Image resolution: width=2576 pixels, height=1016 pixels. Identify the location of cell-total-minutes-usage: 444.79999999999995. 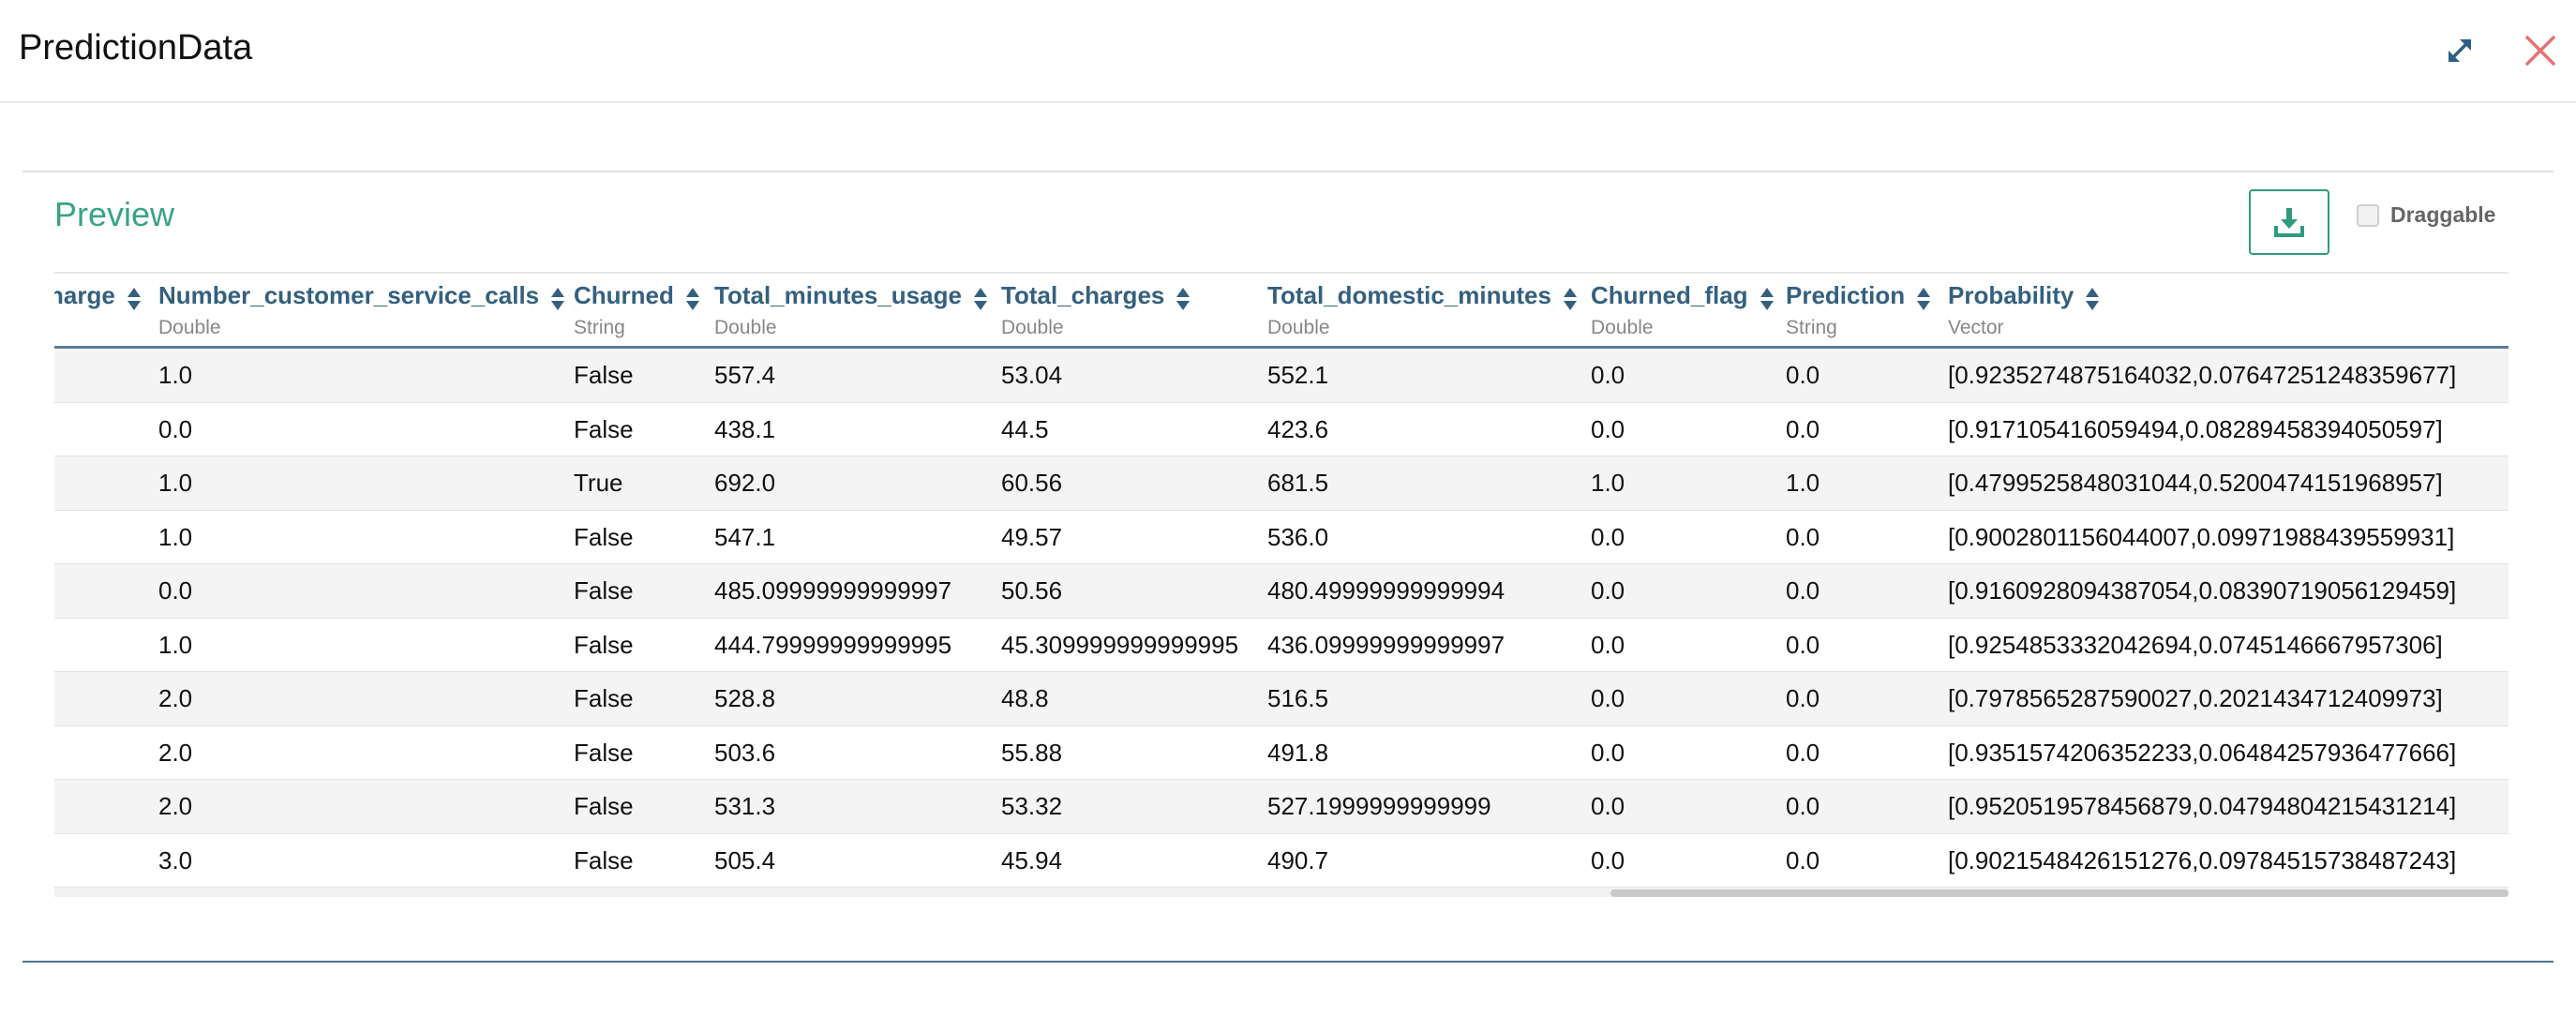
(833, 644).